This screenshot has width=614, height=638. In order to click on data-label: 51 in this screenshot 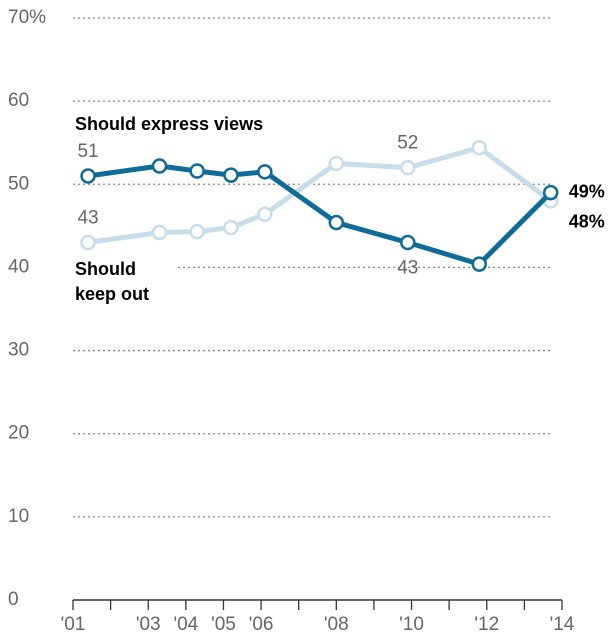, I will do `click(87, 151)`.